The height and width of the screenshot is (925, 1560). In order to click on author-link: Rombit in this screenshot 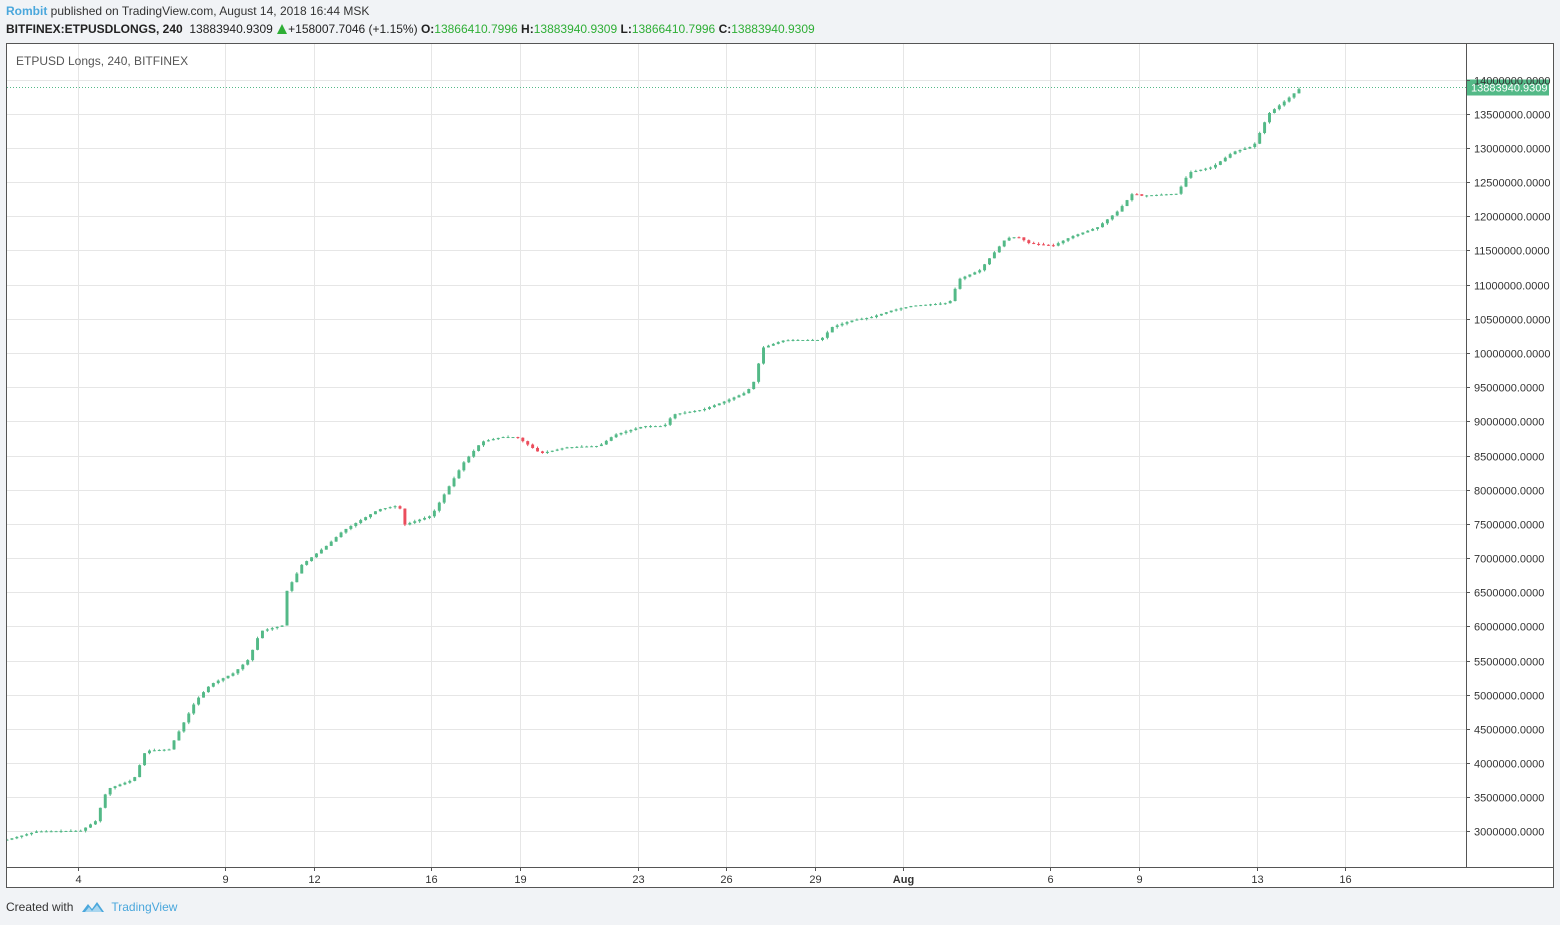, I will do `click(27, 11)`.